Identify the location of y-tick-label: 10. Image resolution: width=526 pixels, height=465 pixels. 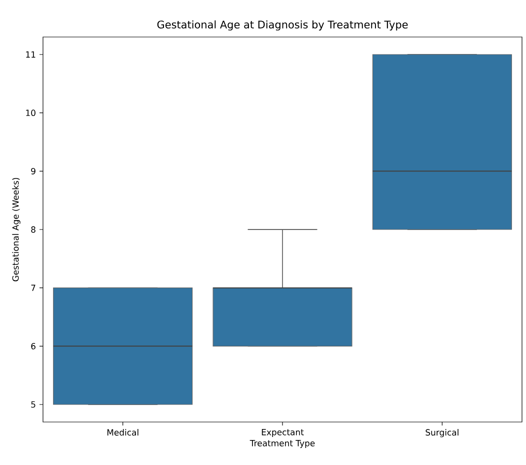
(31, 113).